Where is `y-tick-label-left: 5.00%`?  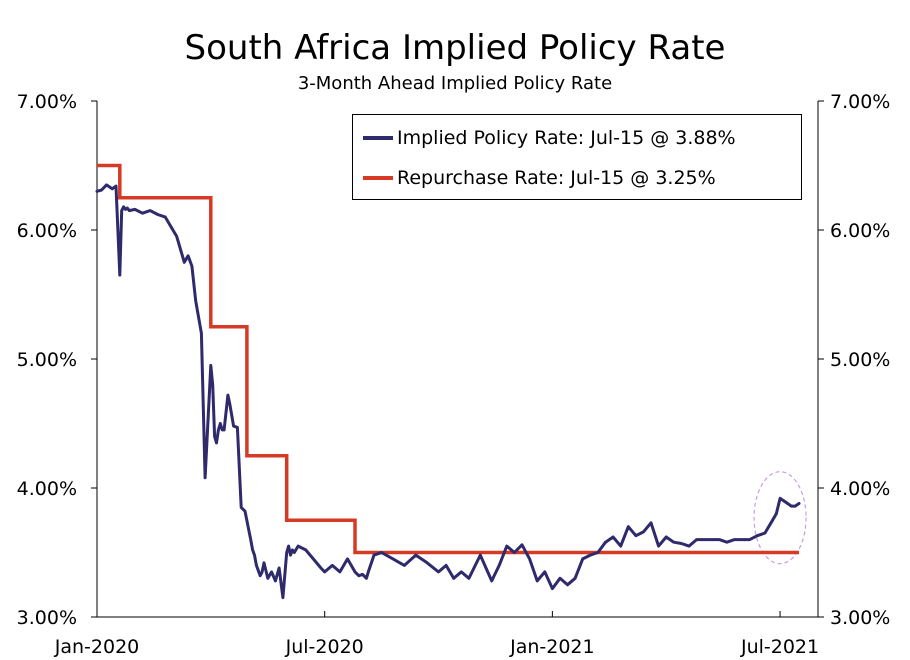
y-tick-label-left: 5.00% is located at coordinates (47, 360).